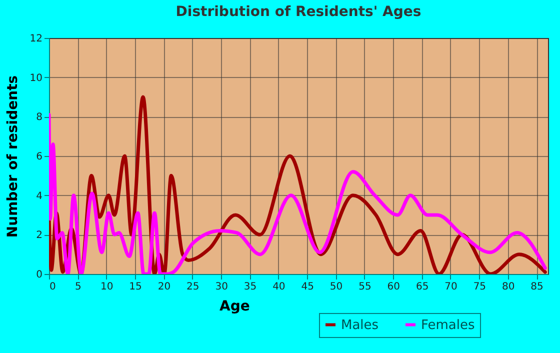 Image resolution: width=560 pixels, height=353 pixels. I want to click on x-tick-label: 5, so click(78, 287).